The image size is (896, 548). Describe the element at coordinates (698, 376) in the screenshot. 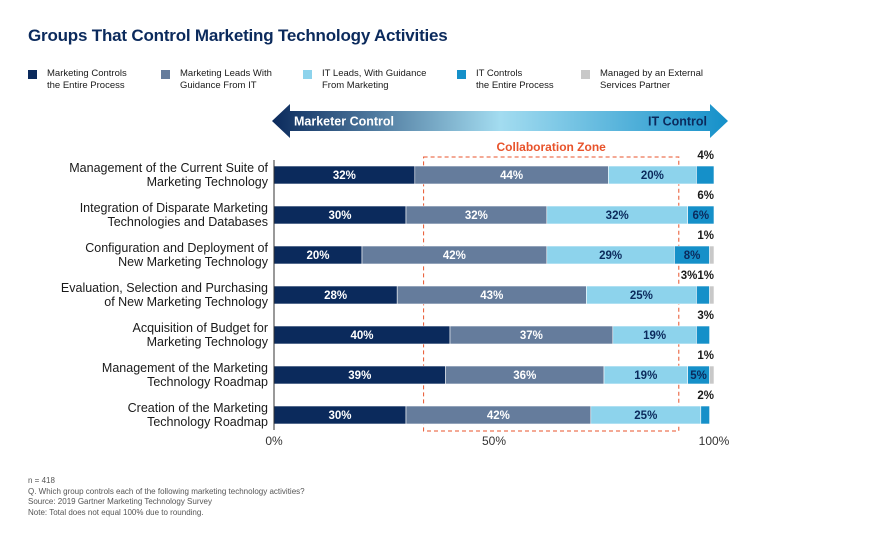

I see `bar-value-label: 5%` at that location.